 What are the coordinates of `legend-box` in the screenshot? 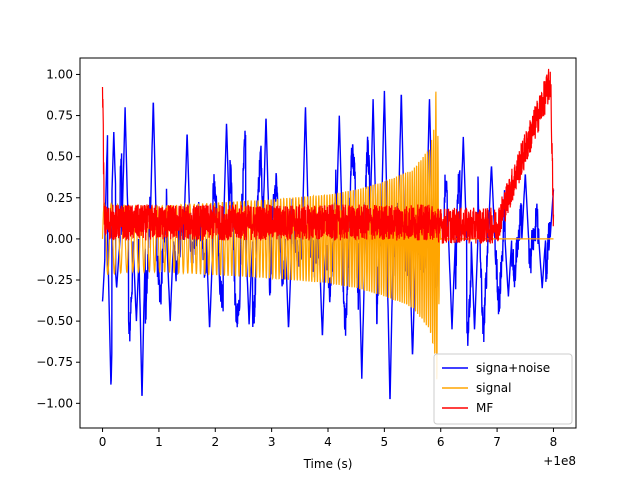 It's located at (503, 389).